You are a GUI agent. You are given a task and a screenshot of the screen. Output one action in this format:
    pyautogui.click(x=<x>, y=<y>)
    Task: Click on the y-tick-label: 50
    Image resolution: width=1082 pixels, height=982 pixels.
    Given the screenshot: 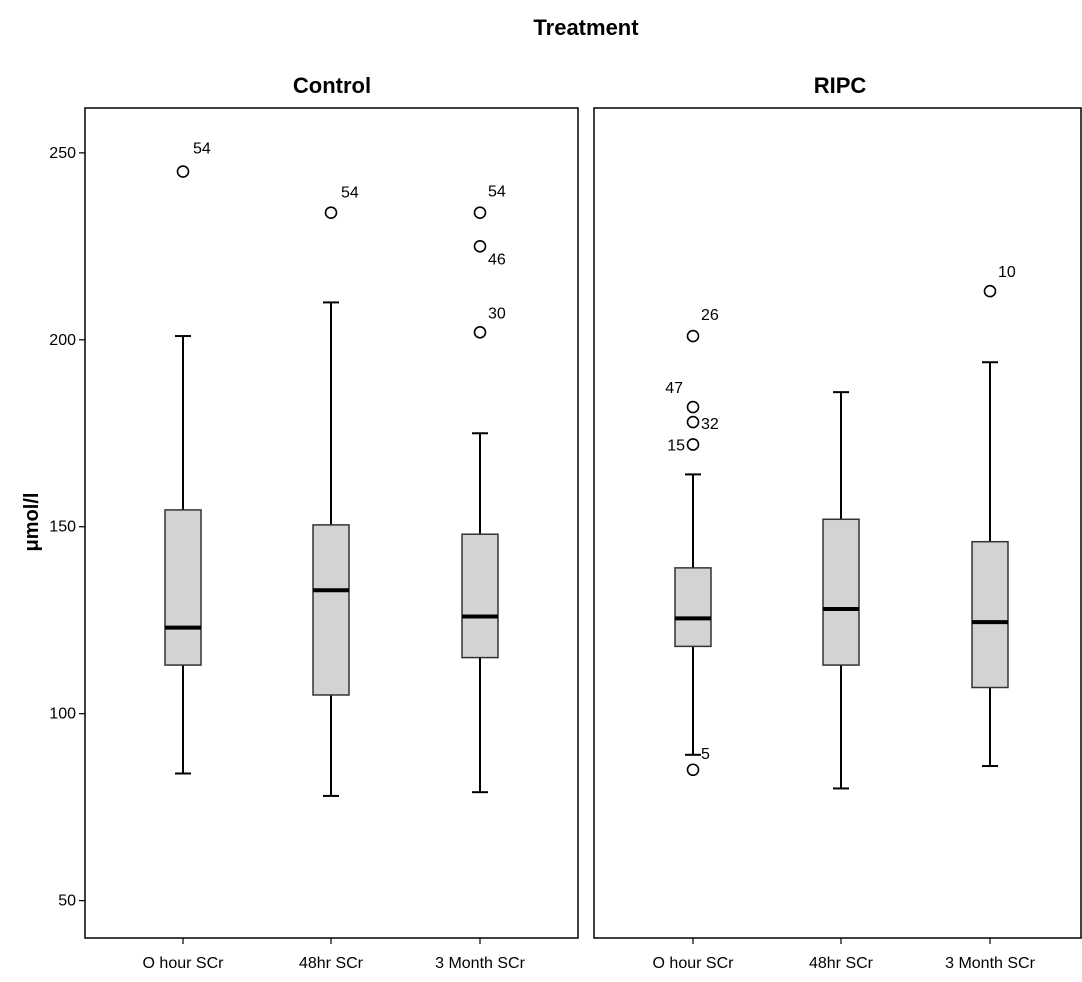 What is the action you would take?
    pyautogui.click(x=67, y=901)
    